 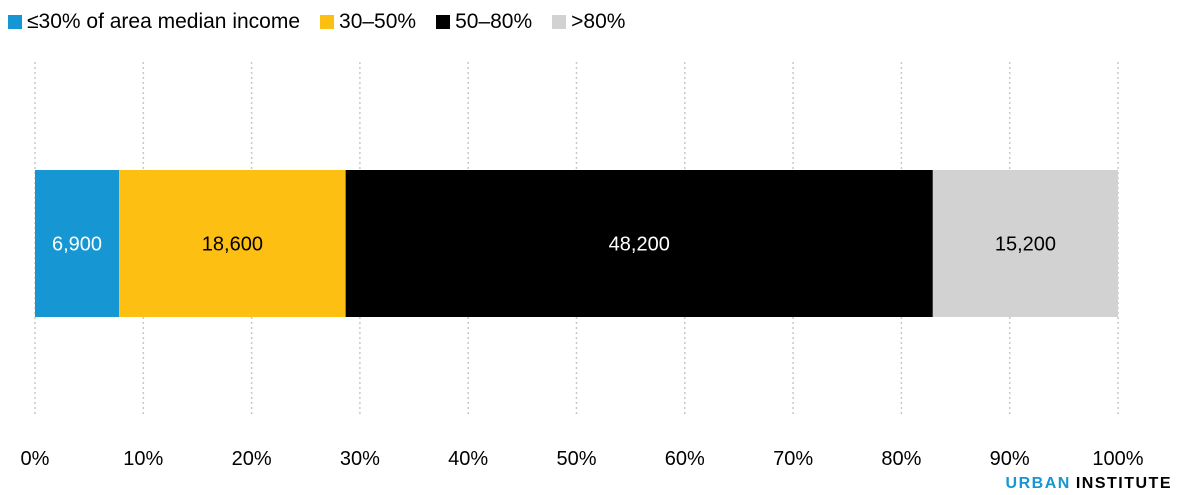 What do you see at coordinates (252, 459) in the screenshot?
I see `x-tick-label: 20%` at bounding box center [252, 459].